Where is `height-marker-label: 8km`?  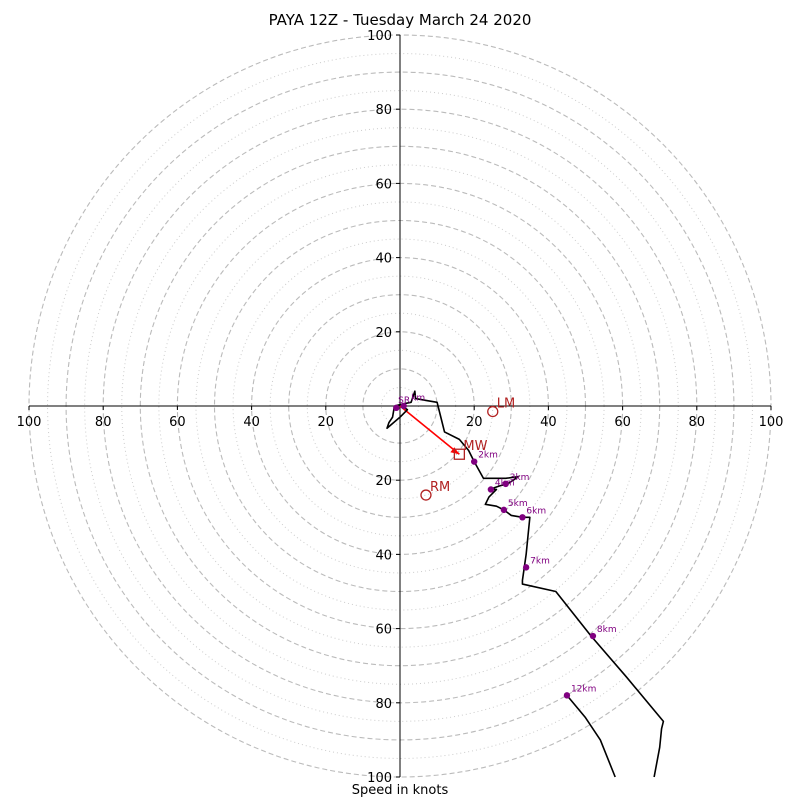 height-marker-label: 8km is located at coordinates (607, 630).